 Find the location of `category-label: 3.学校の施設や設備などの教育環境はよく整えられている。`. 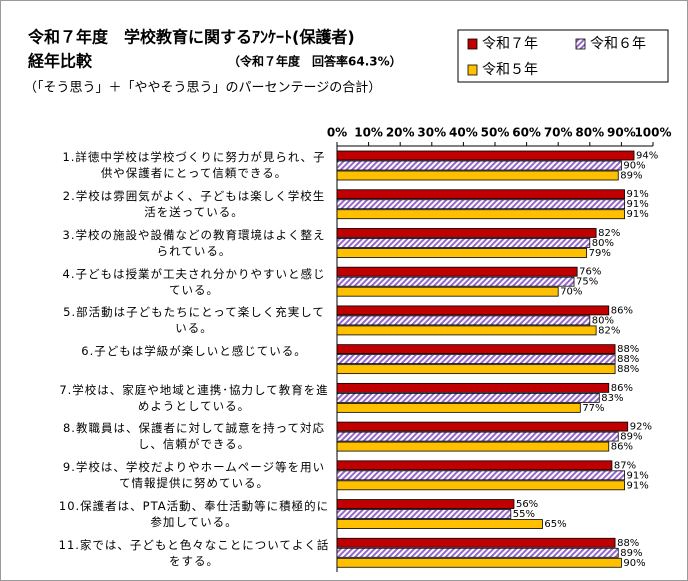

category-label: 3.学校の施設や設備などの教育環境はよく整えられている。 is located at coordinates (194, 242).